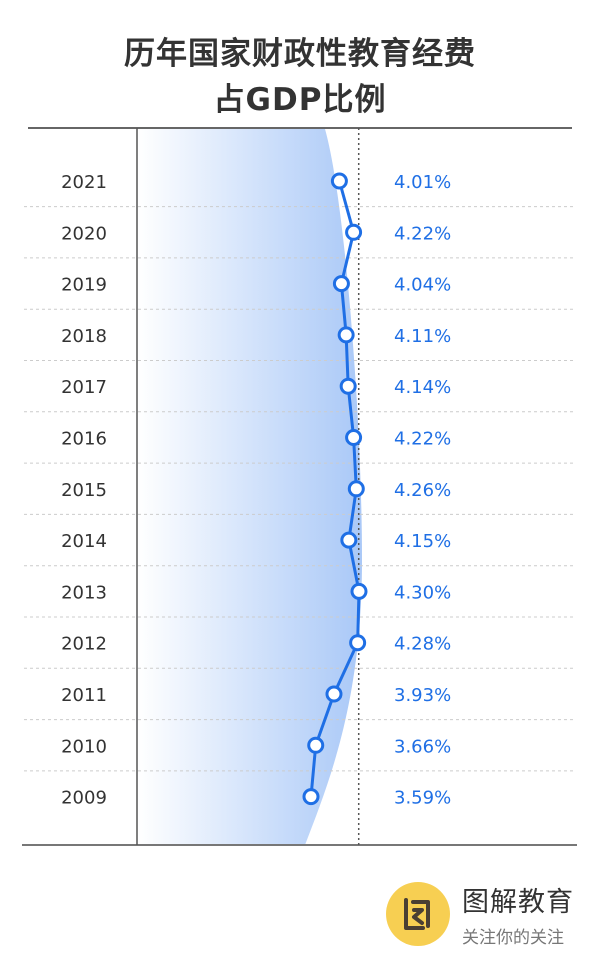 This screenshot has height=966, width=600. I want to click on value-label: 4.04%, so click(422, 285).